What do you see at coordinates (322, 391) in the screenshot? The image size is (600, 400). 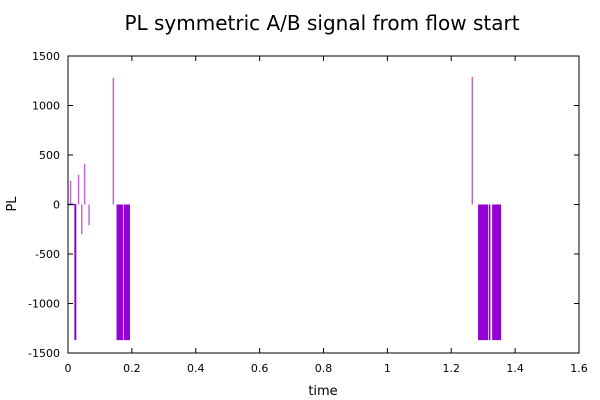 I see `x-axis-label: time` at bounding box center [322, 391].